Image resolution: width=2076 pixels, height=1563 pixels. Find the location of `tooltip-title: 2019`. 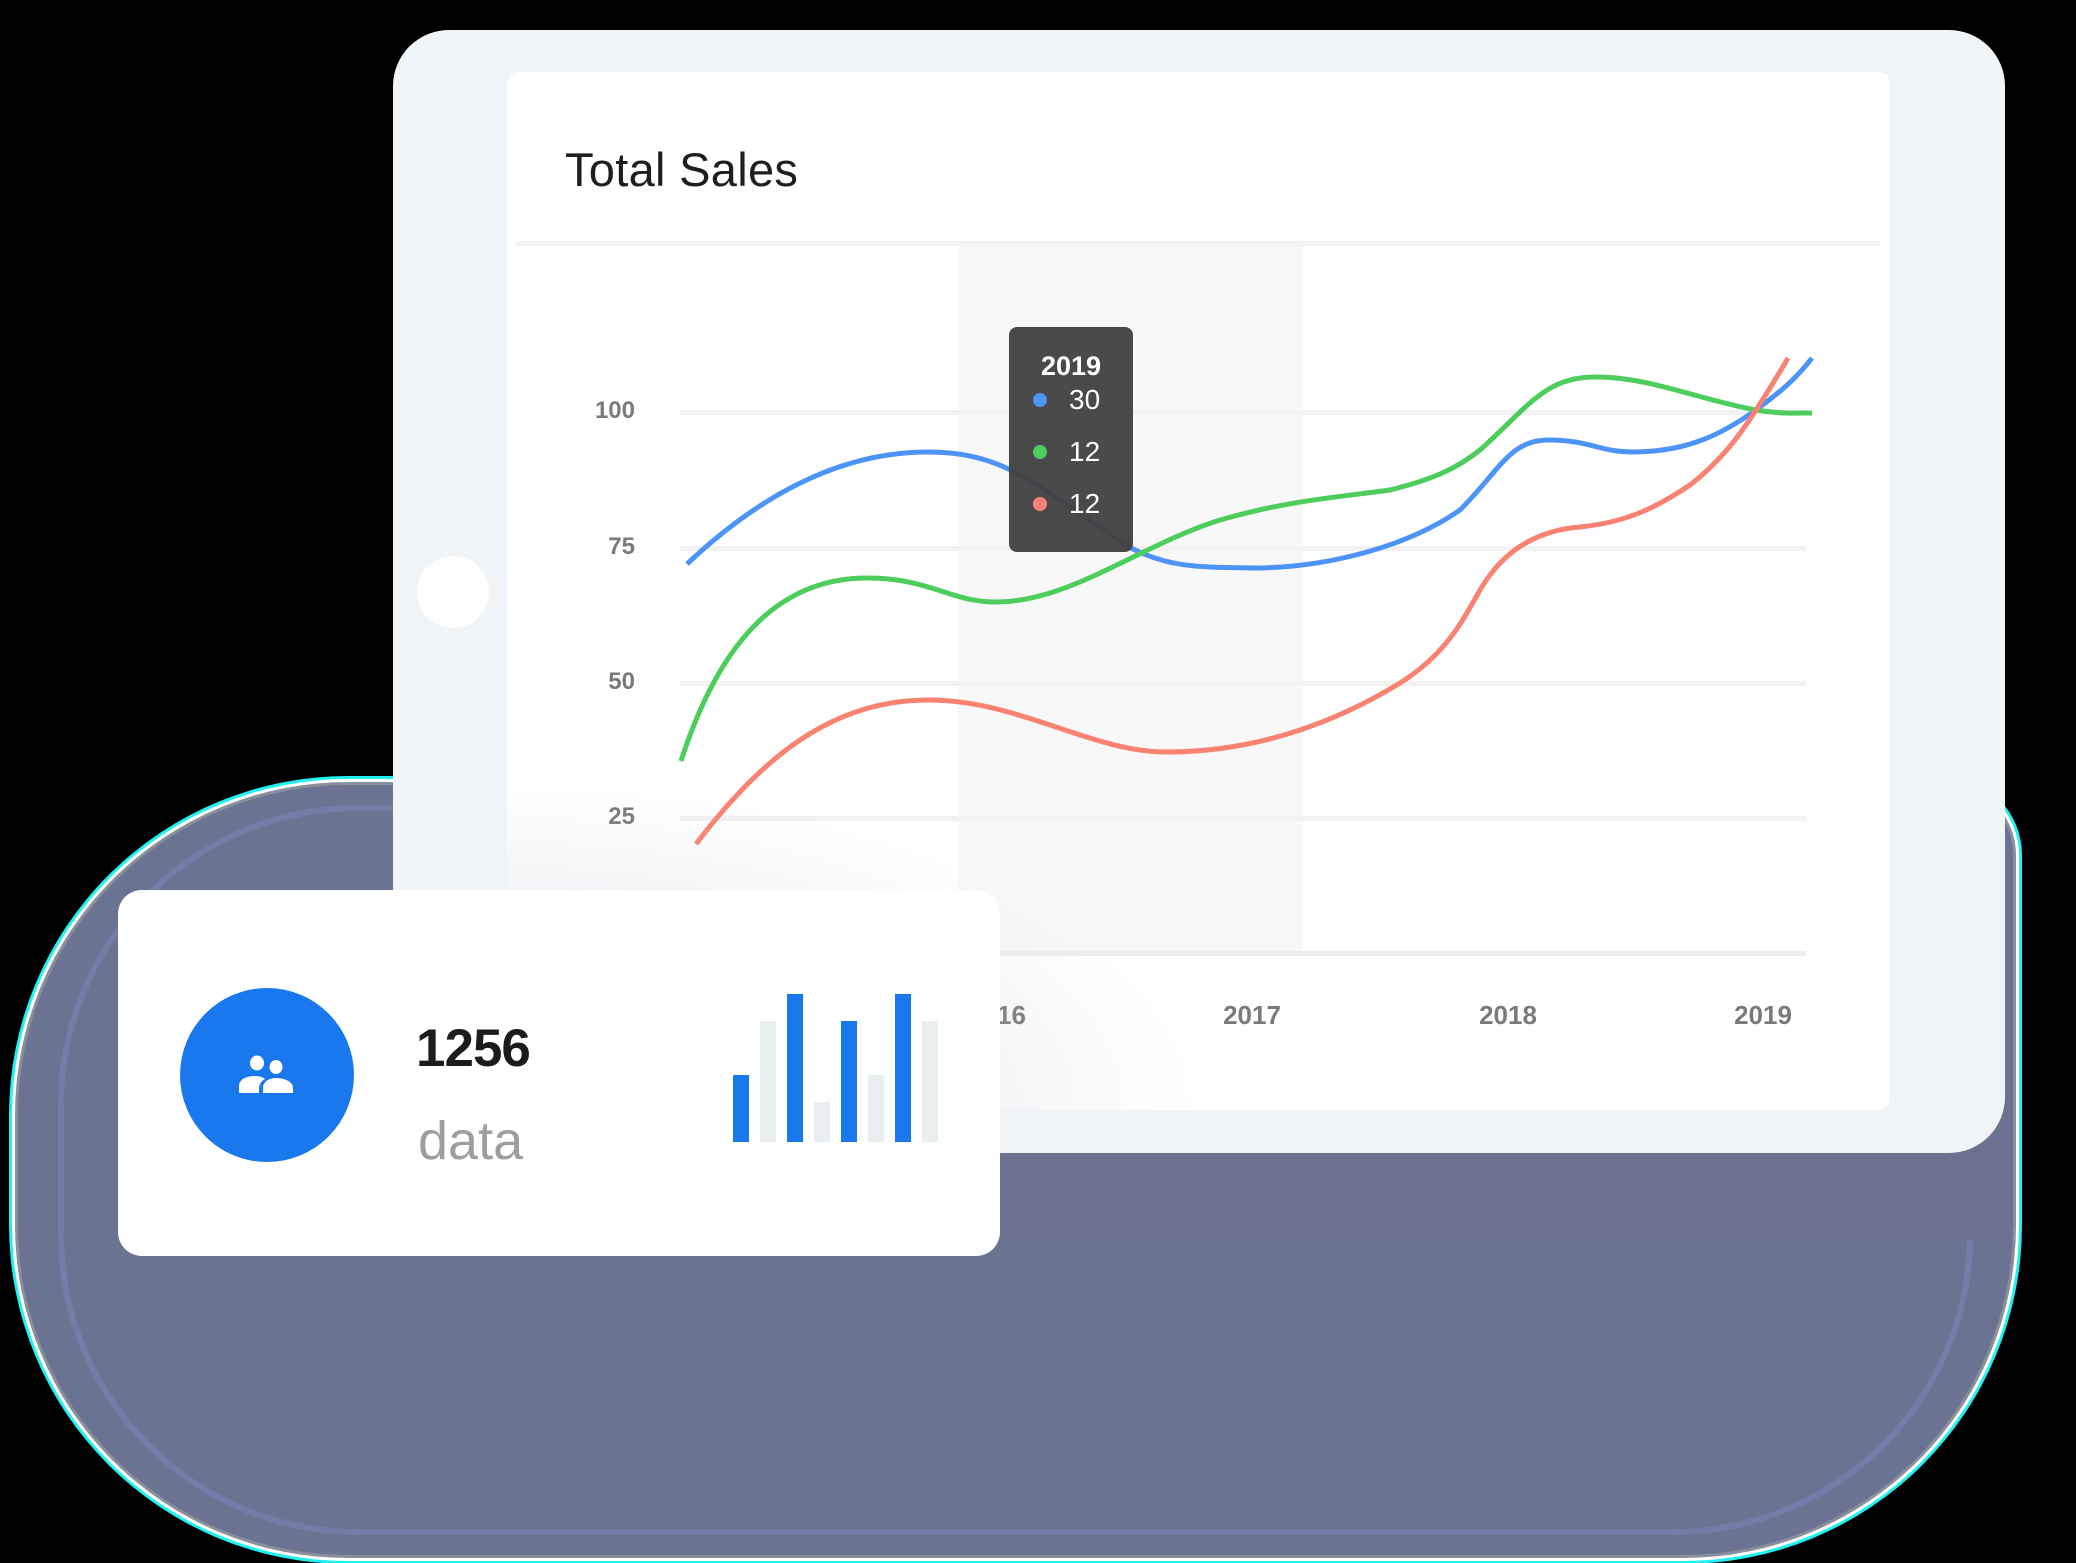

tooltip-title: 2019 is located at coordinates (1071, 366).